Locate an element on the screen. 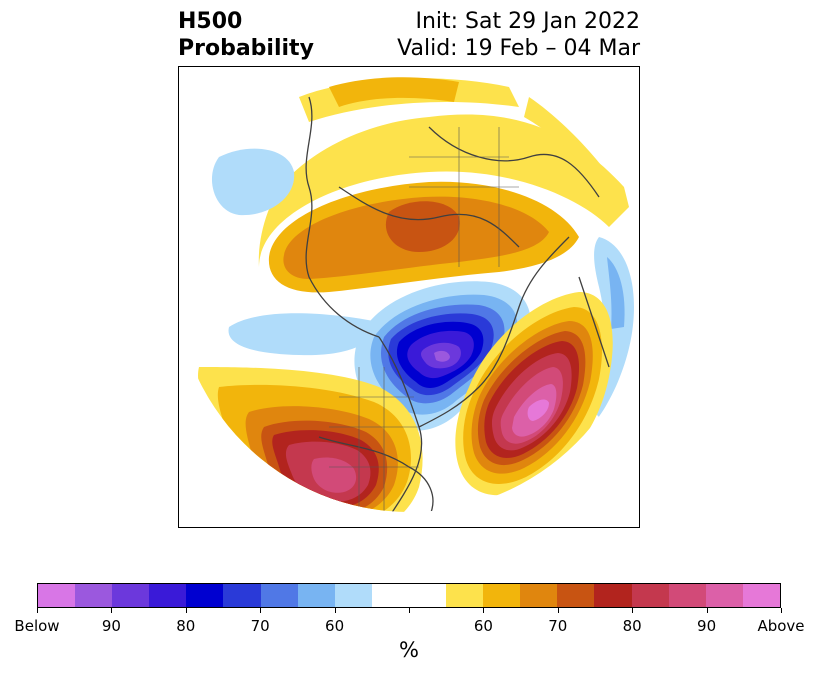 This screenshot has width=819, height=676. colorbar-unit-label: % is located at coordinates (409, 650).